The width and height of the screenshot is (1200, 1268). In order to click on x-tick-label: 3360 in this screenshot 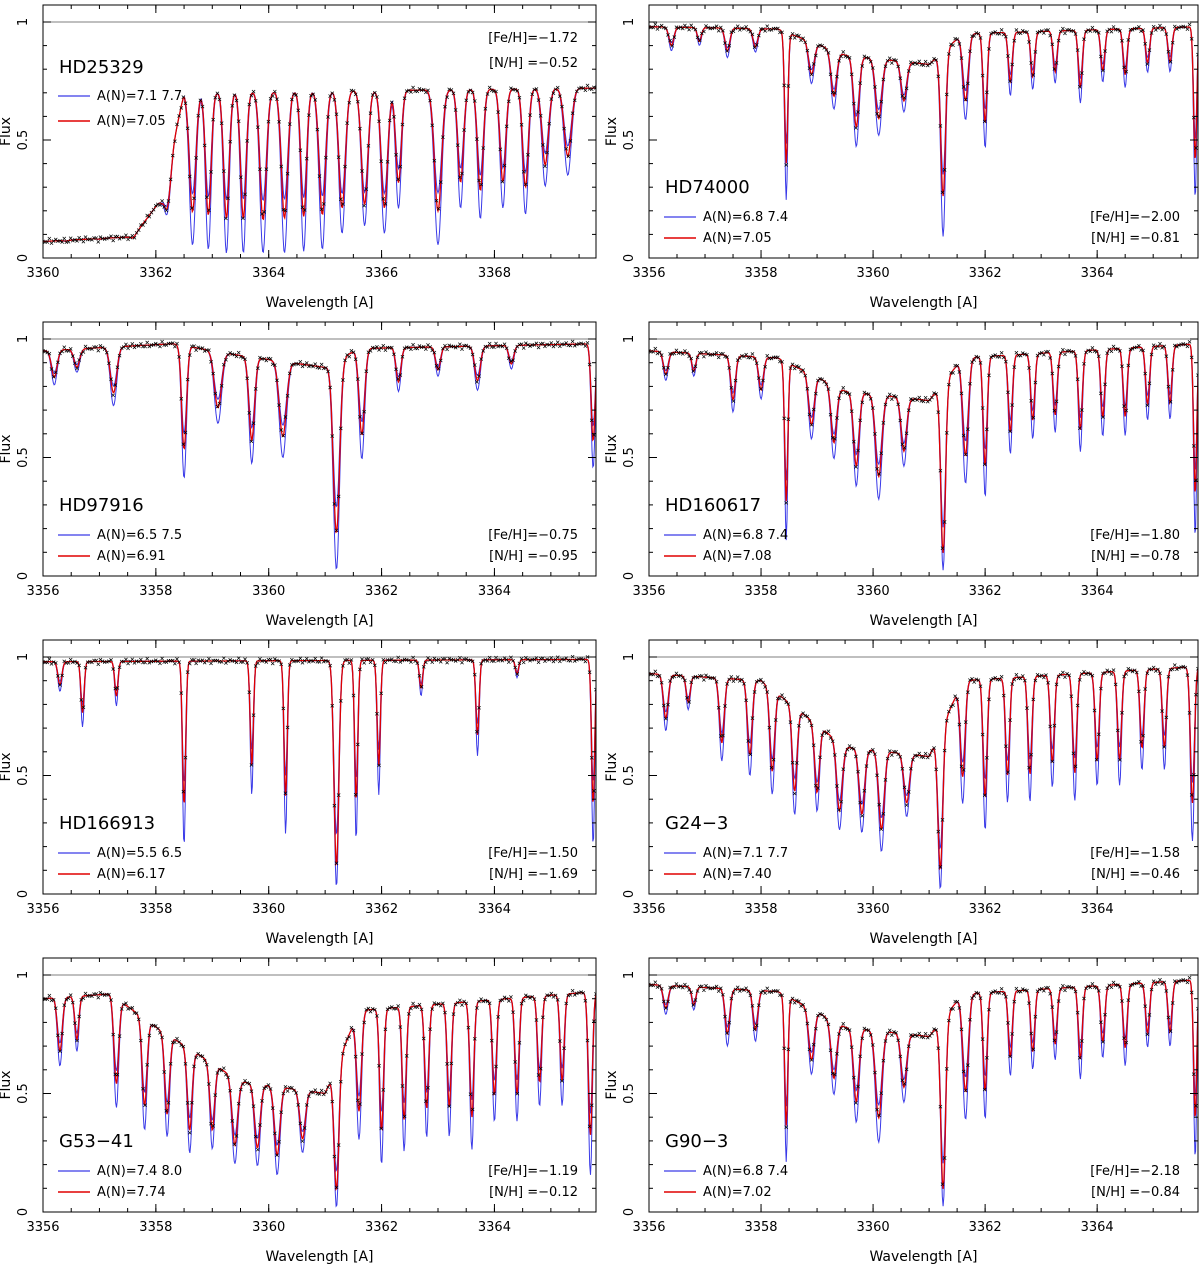, I will do `click(873, 909)`.